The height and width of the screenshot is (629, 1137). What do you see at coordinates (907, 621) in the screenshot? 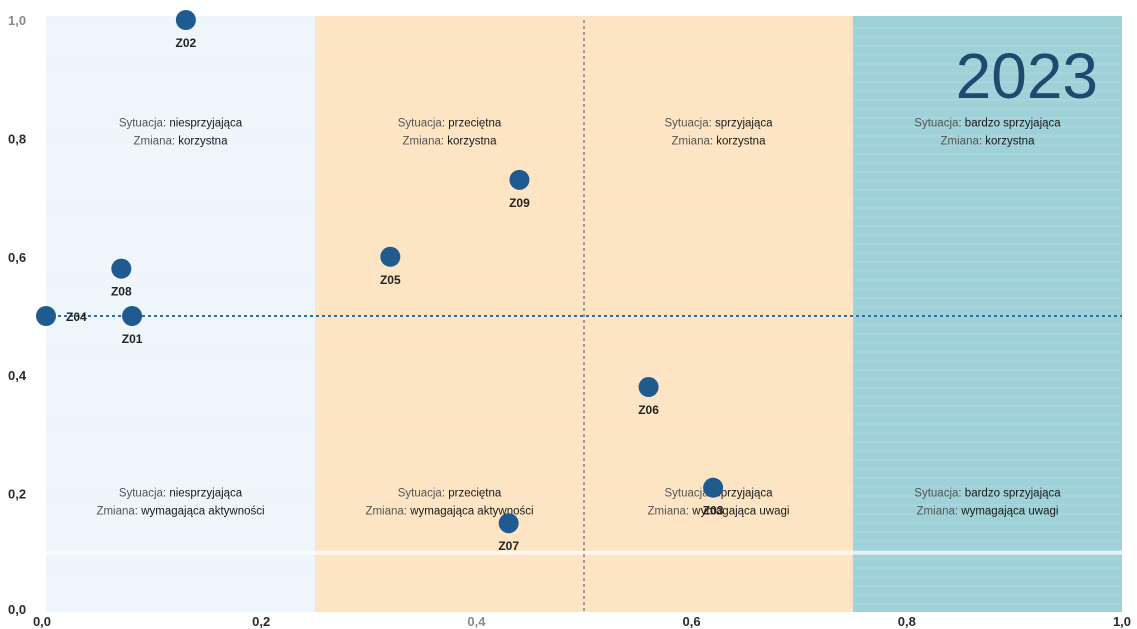
I see `x-tick-label: 0,8` at bounding box center [907, 621].